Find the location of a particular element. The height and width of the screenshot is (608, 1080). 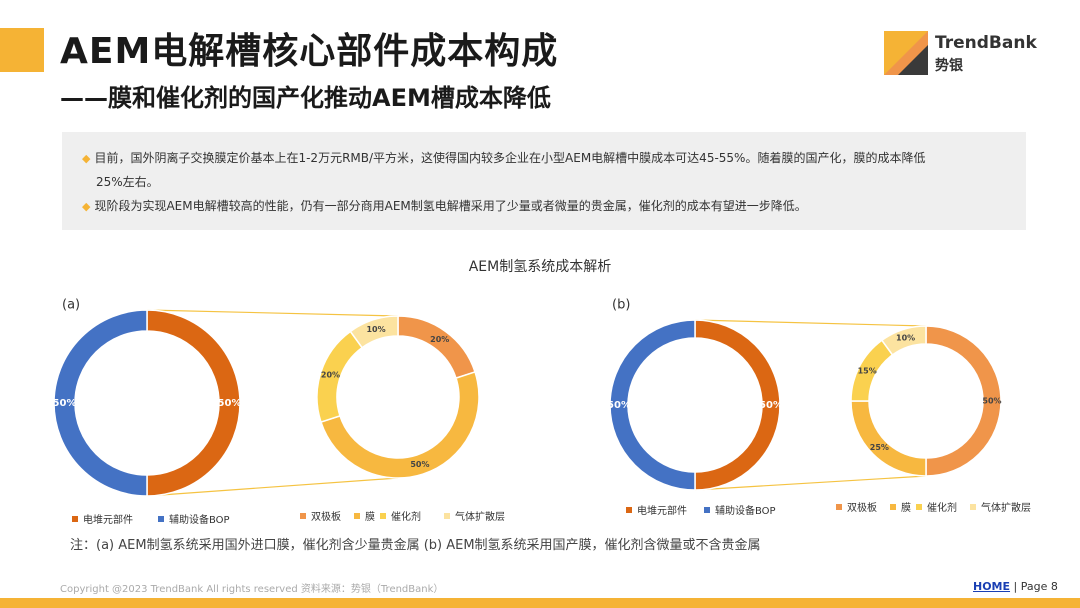

page-navigation: HOME | Page 8 is located at coordinates (1015, 586).